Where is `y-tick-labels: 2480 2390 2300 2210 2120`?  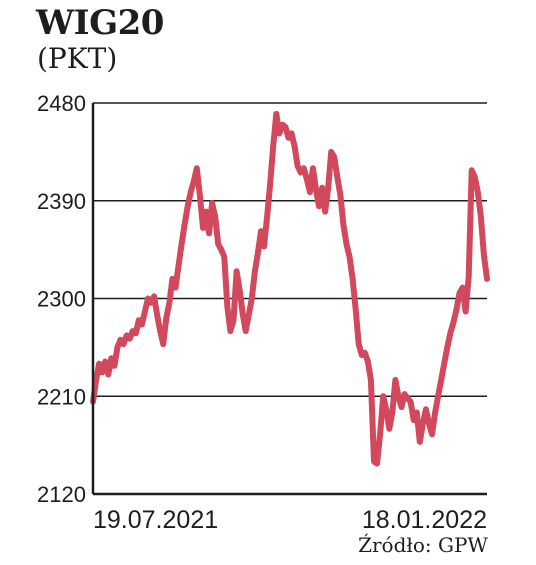
y-tick-labels: 2480 2390 2300 2210 2120 is located at coordinates (61, 299).